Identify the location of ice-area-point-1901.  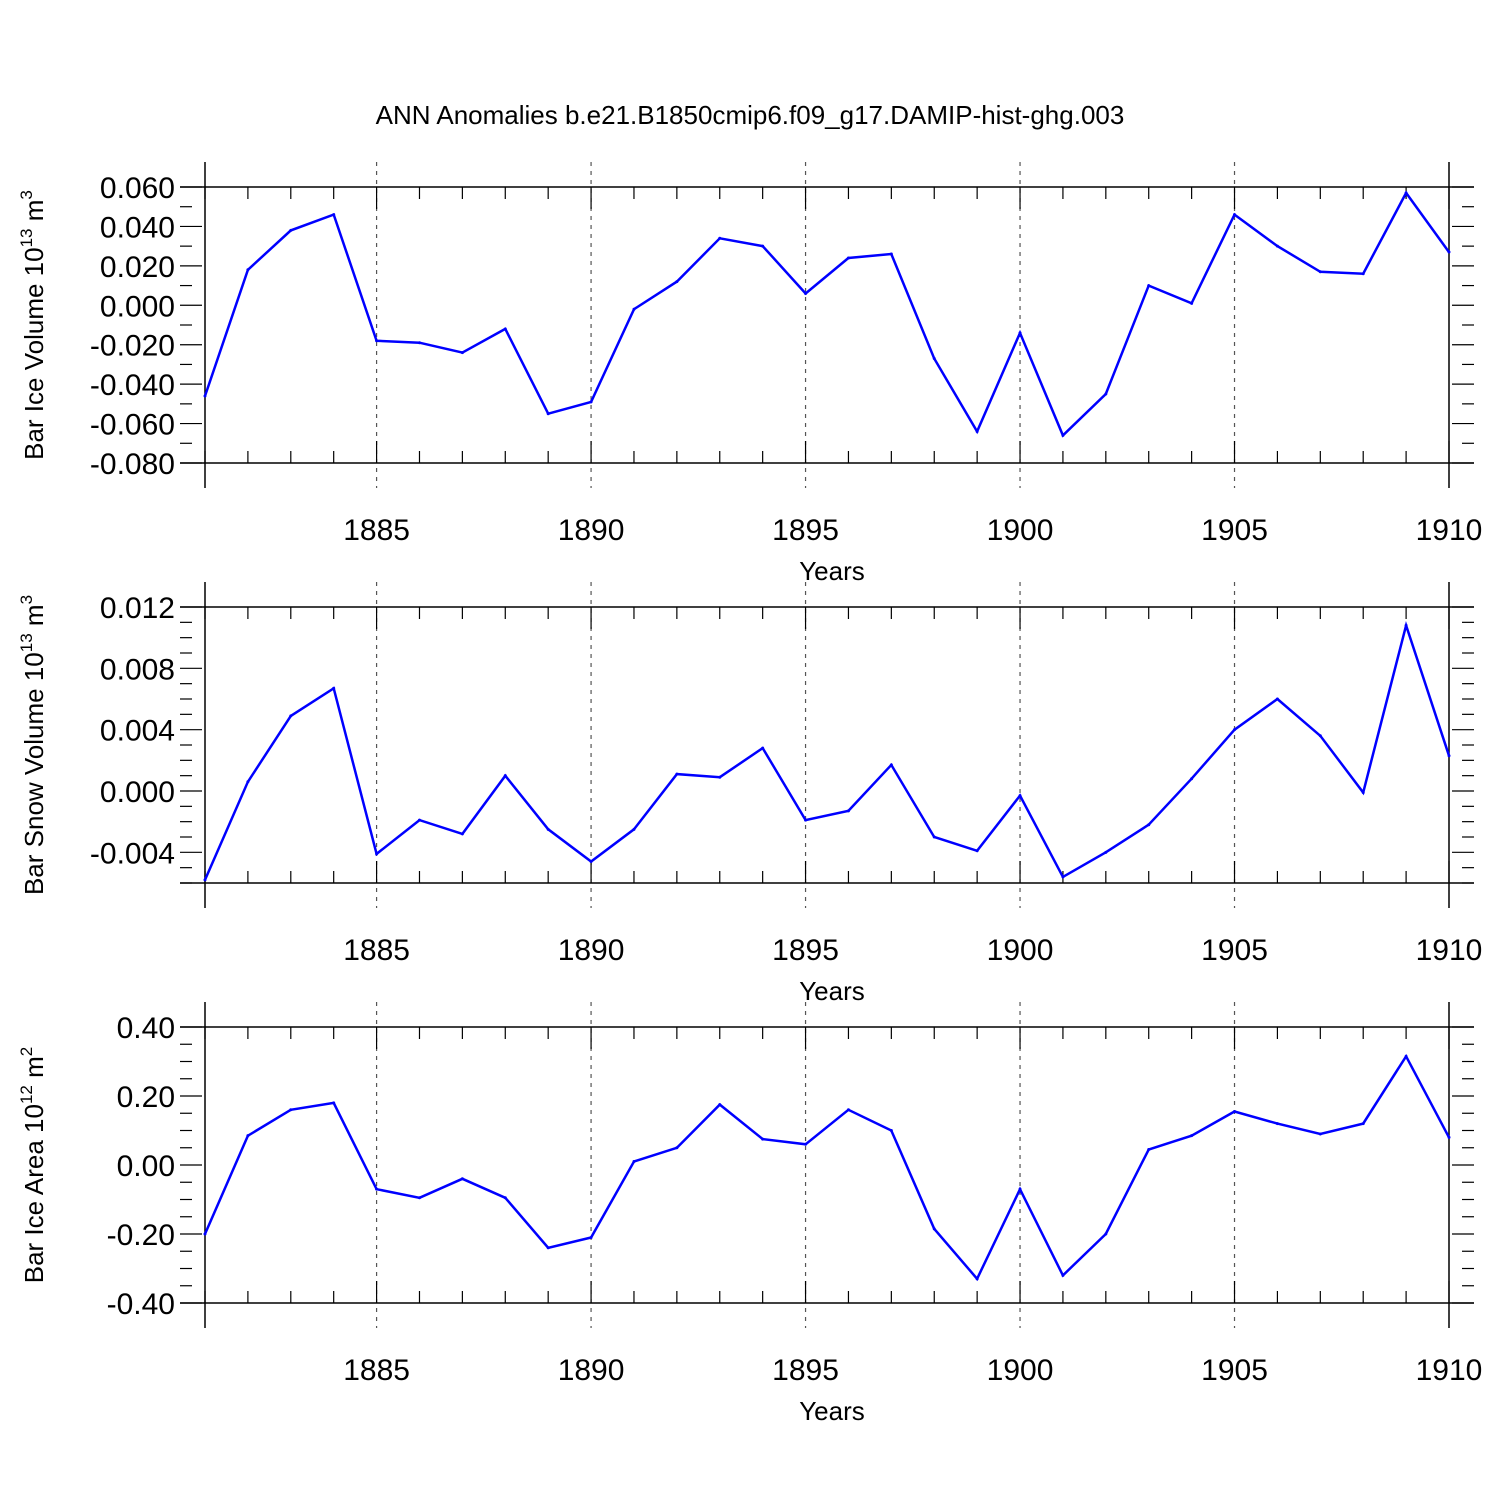
(1063, 1275).